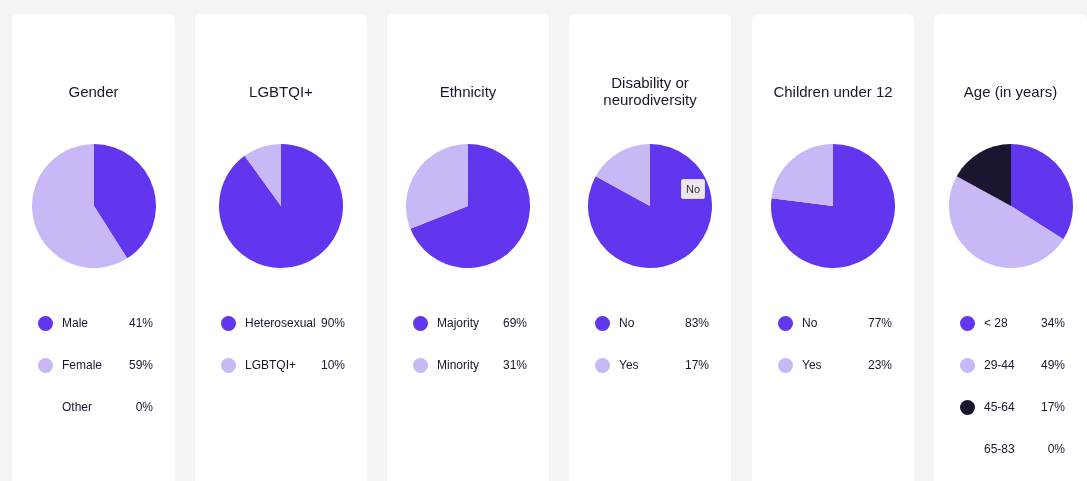  I want to click on data-label: 34%, so click(1052, 323).